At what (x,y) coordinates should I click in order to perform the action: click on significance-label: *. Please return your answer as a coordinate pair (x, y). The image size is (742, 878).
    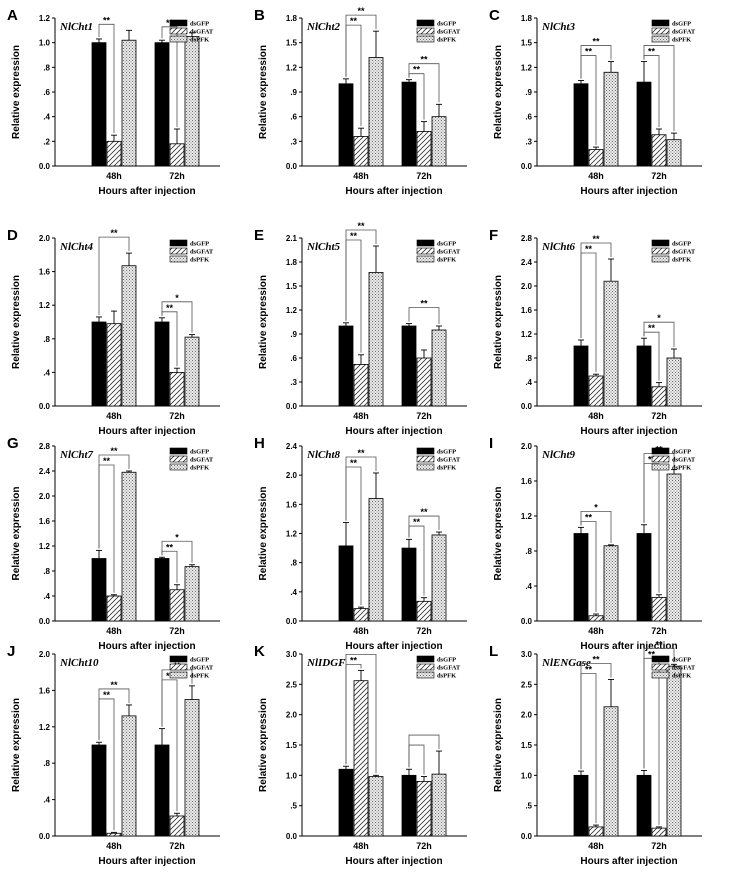
    Looking at the image, I should click on (596, 507).